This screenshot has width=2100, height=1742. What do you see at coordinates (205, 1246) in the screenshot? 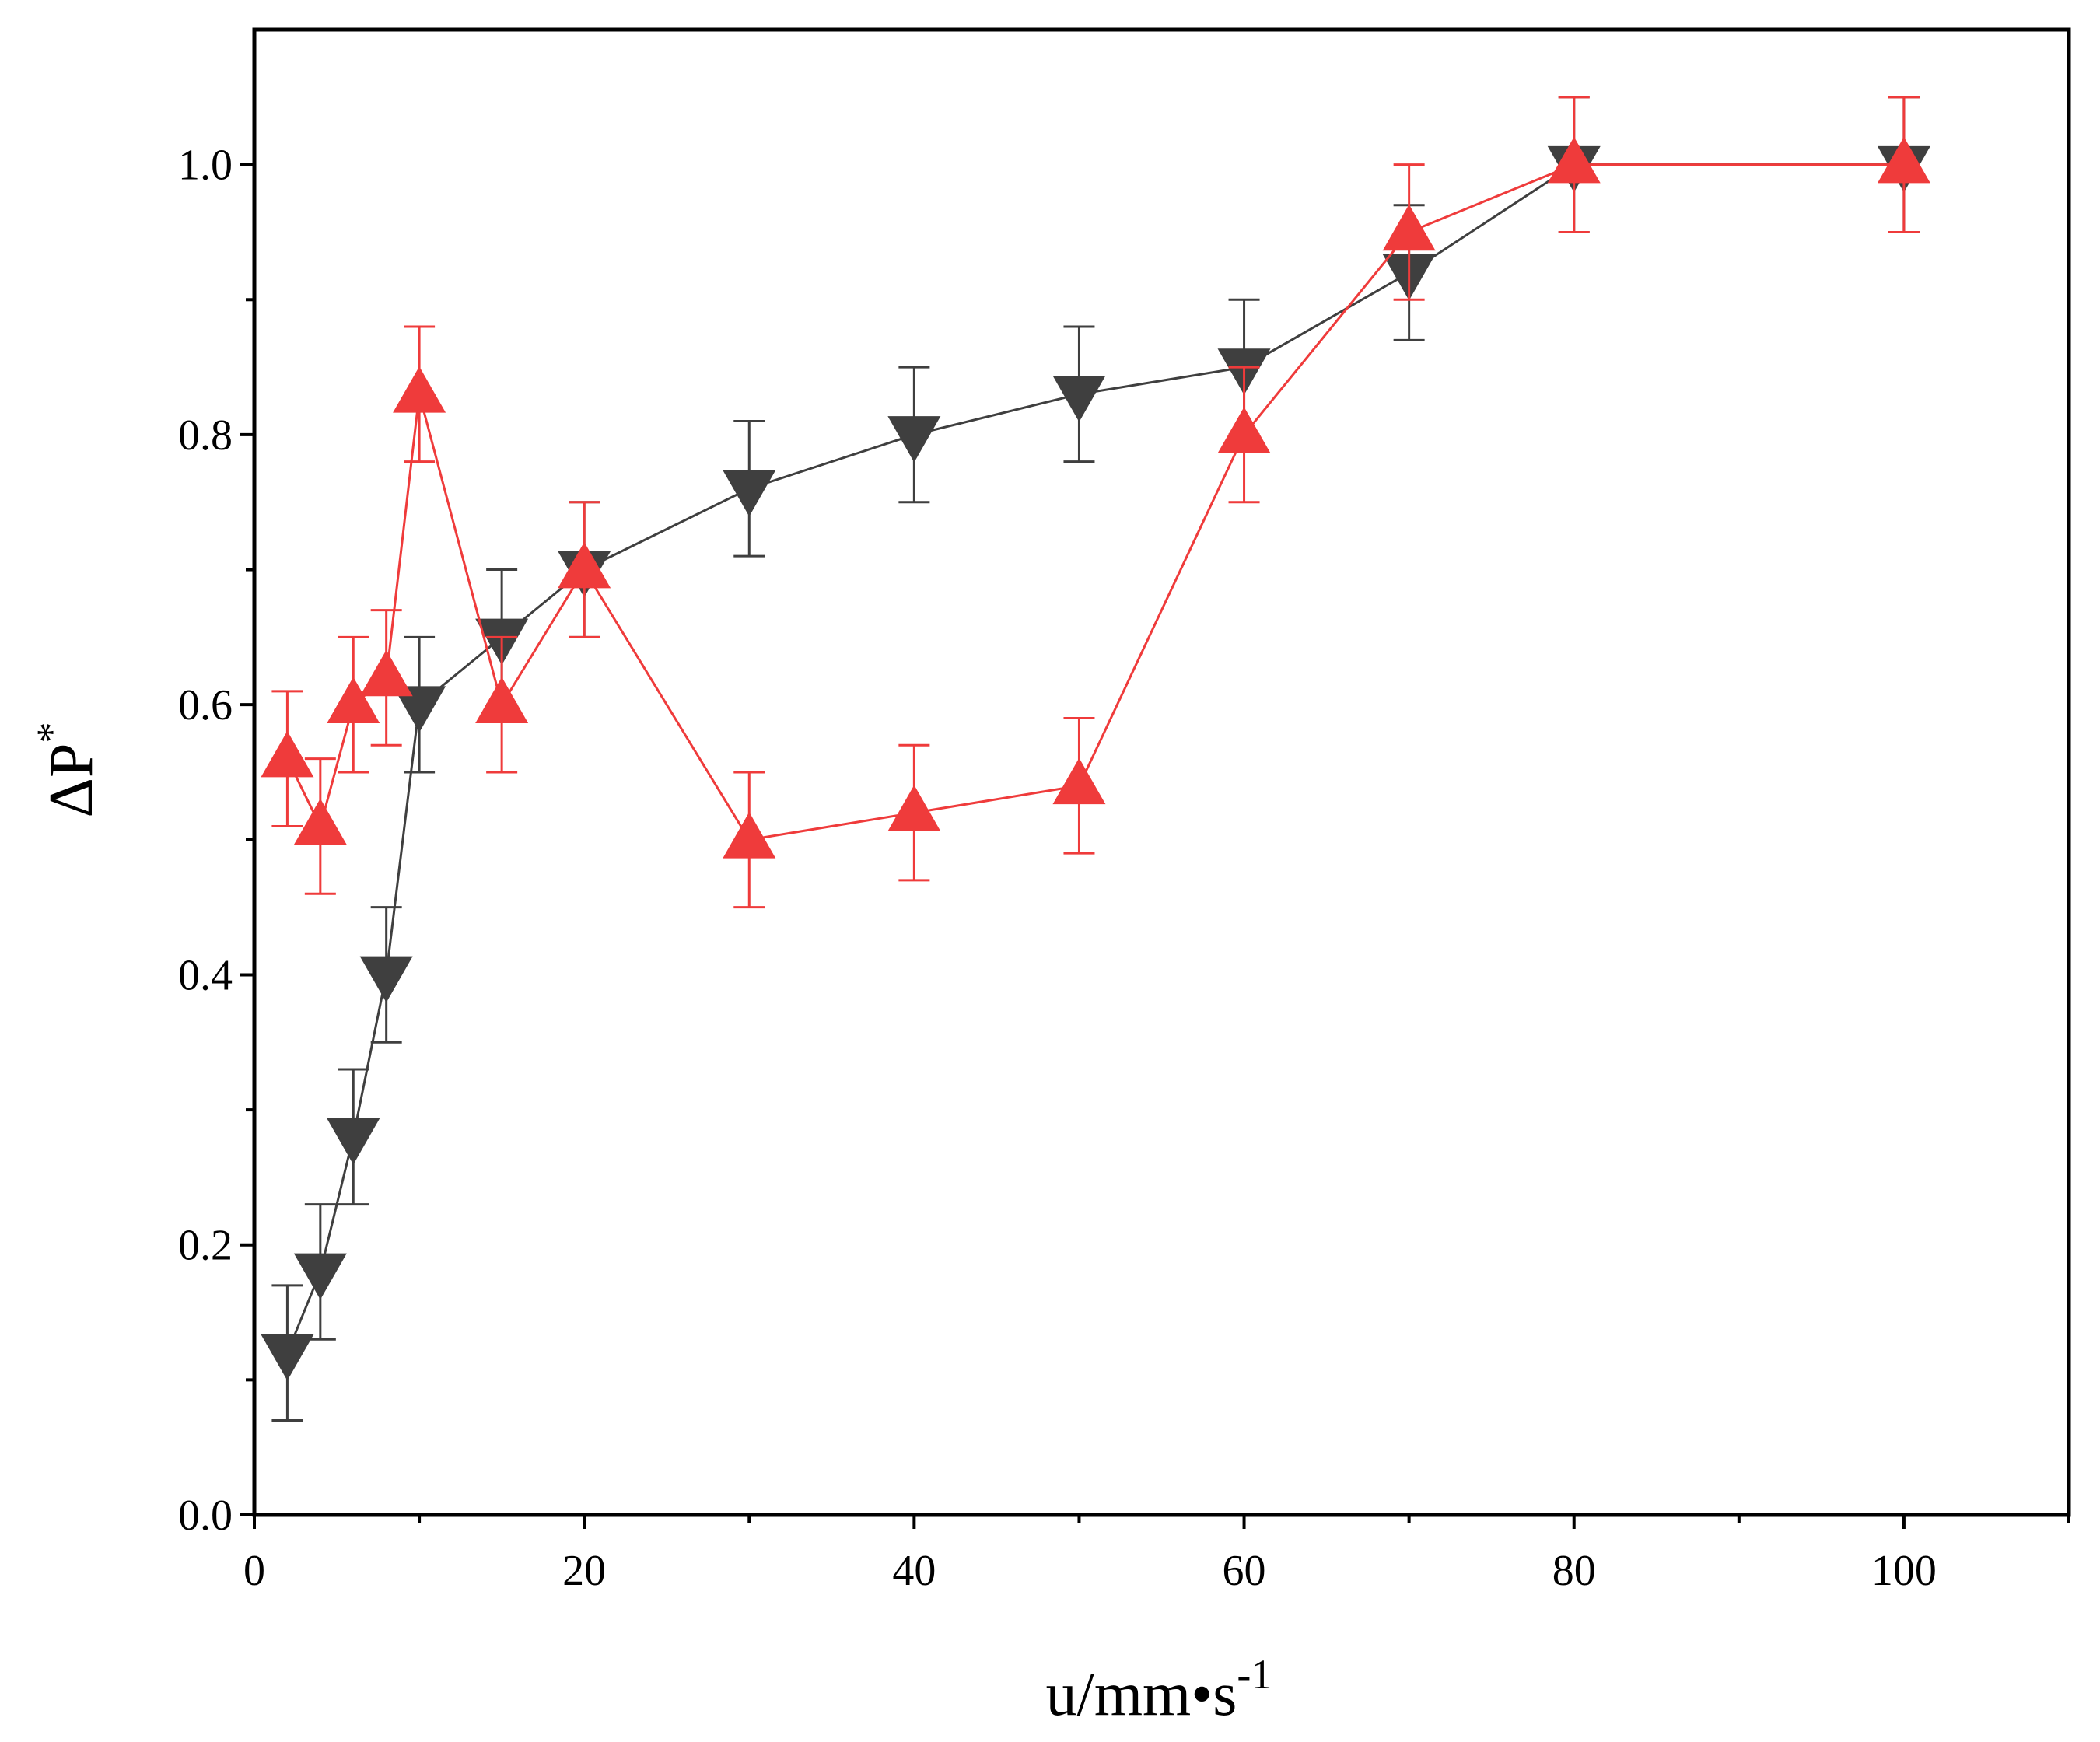
I see `y-tick-label: 0.2` at bounding box center [205, 1246].